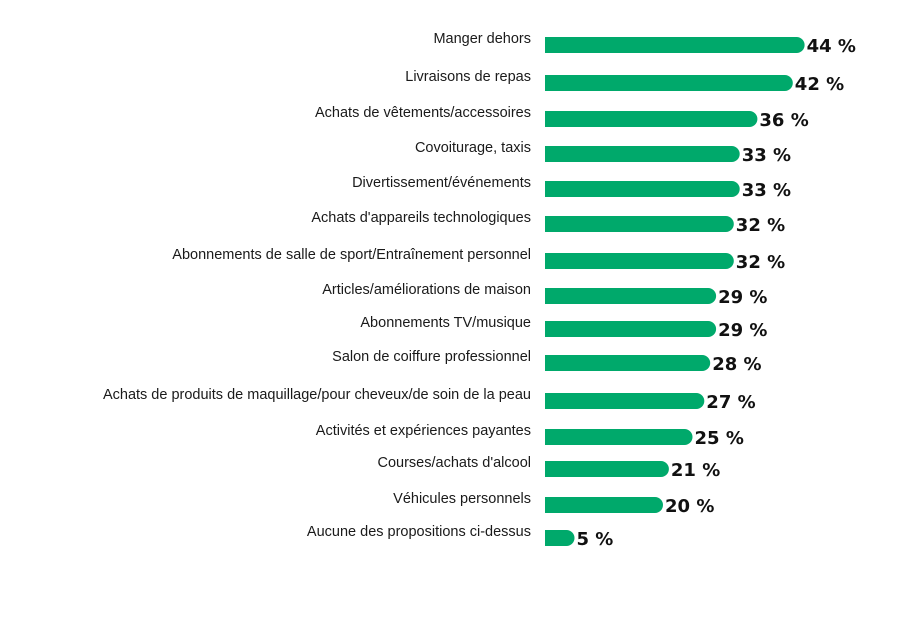 The height and width of the screenshot is (621, 900). I want to click on value-label: 42 %, so click(819, 84).